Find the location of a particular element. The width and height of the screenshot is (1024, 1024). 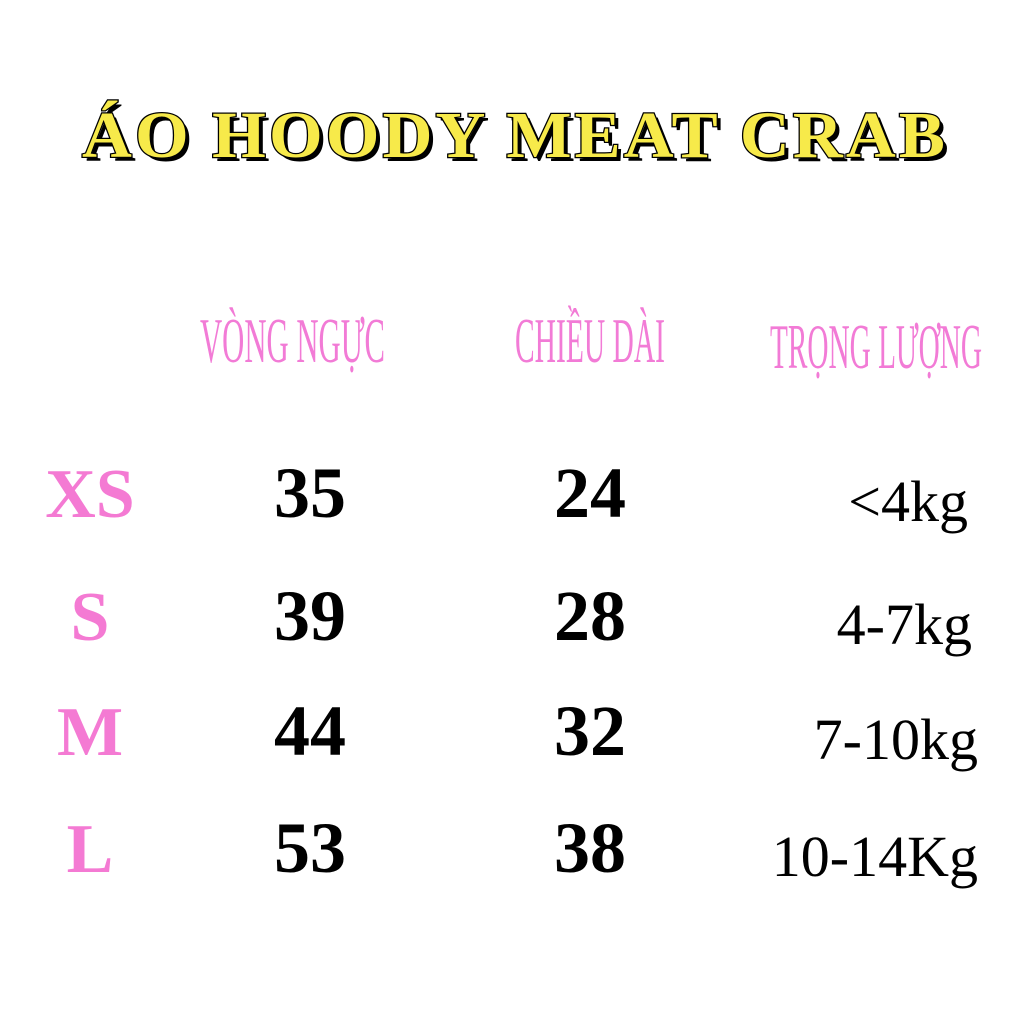

title-shadow: ÁO HOODY MEAT CRAB is located at coordinates (519, 139).